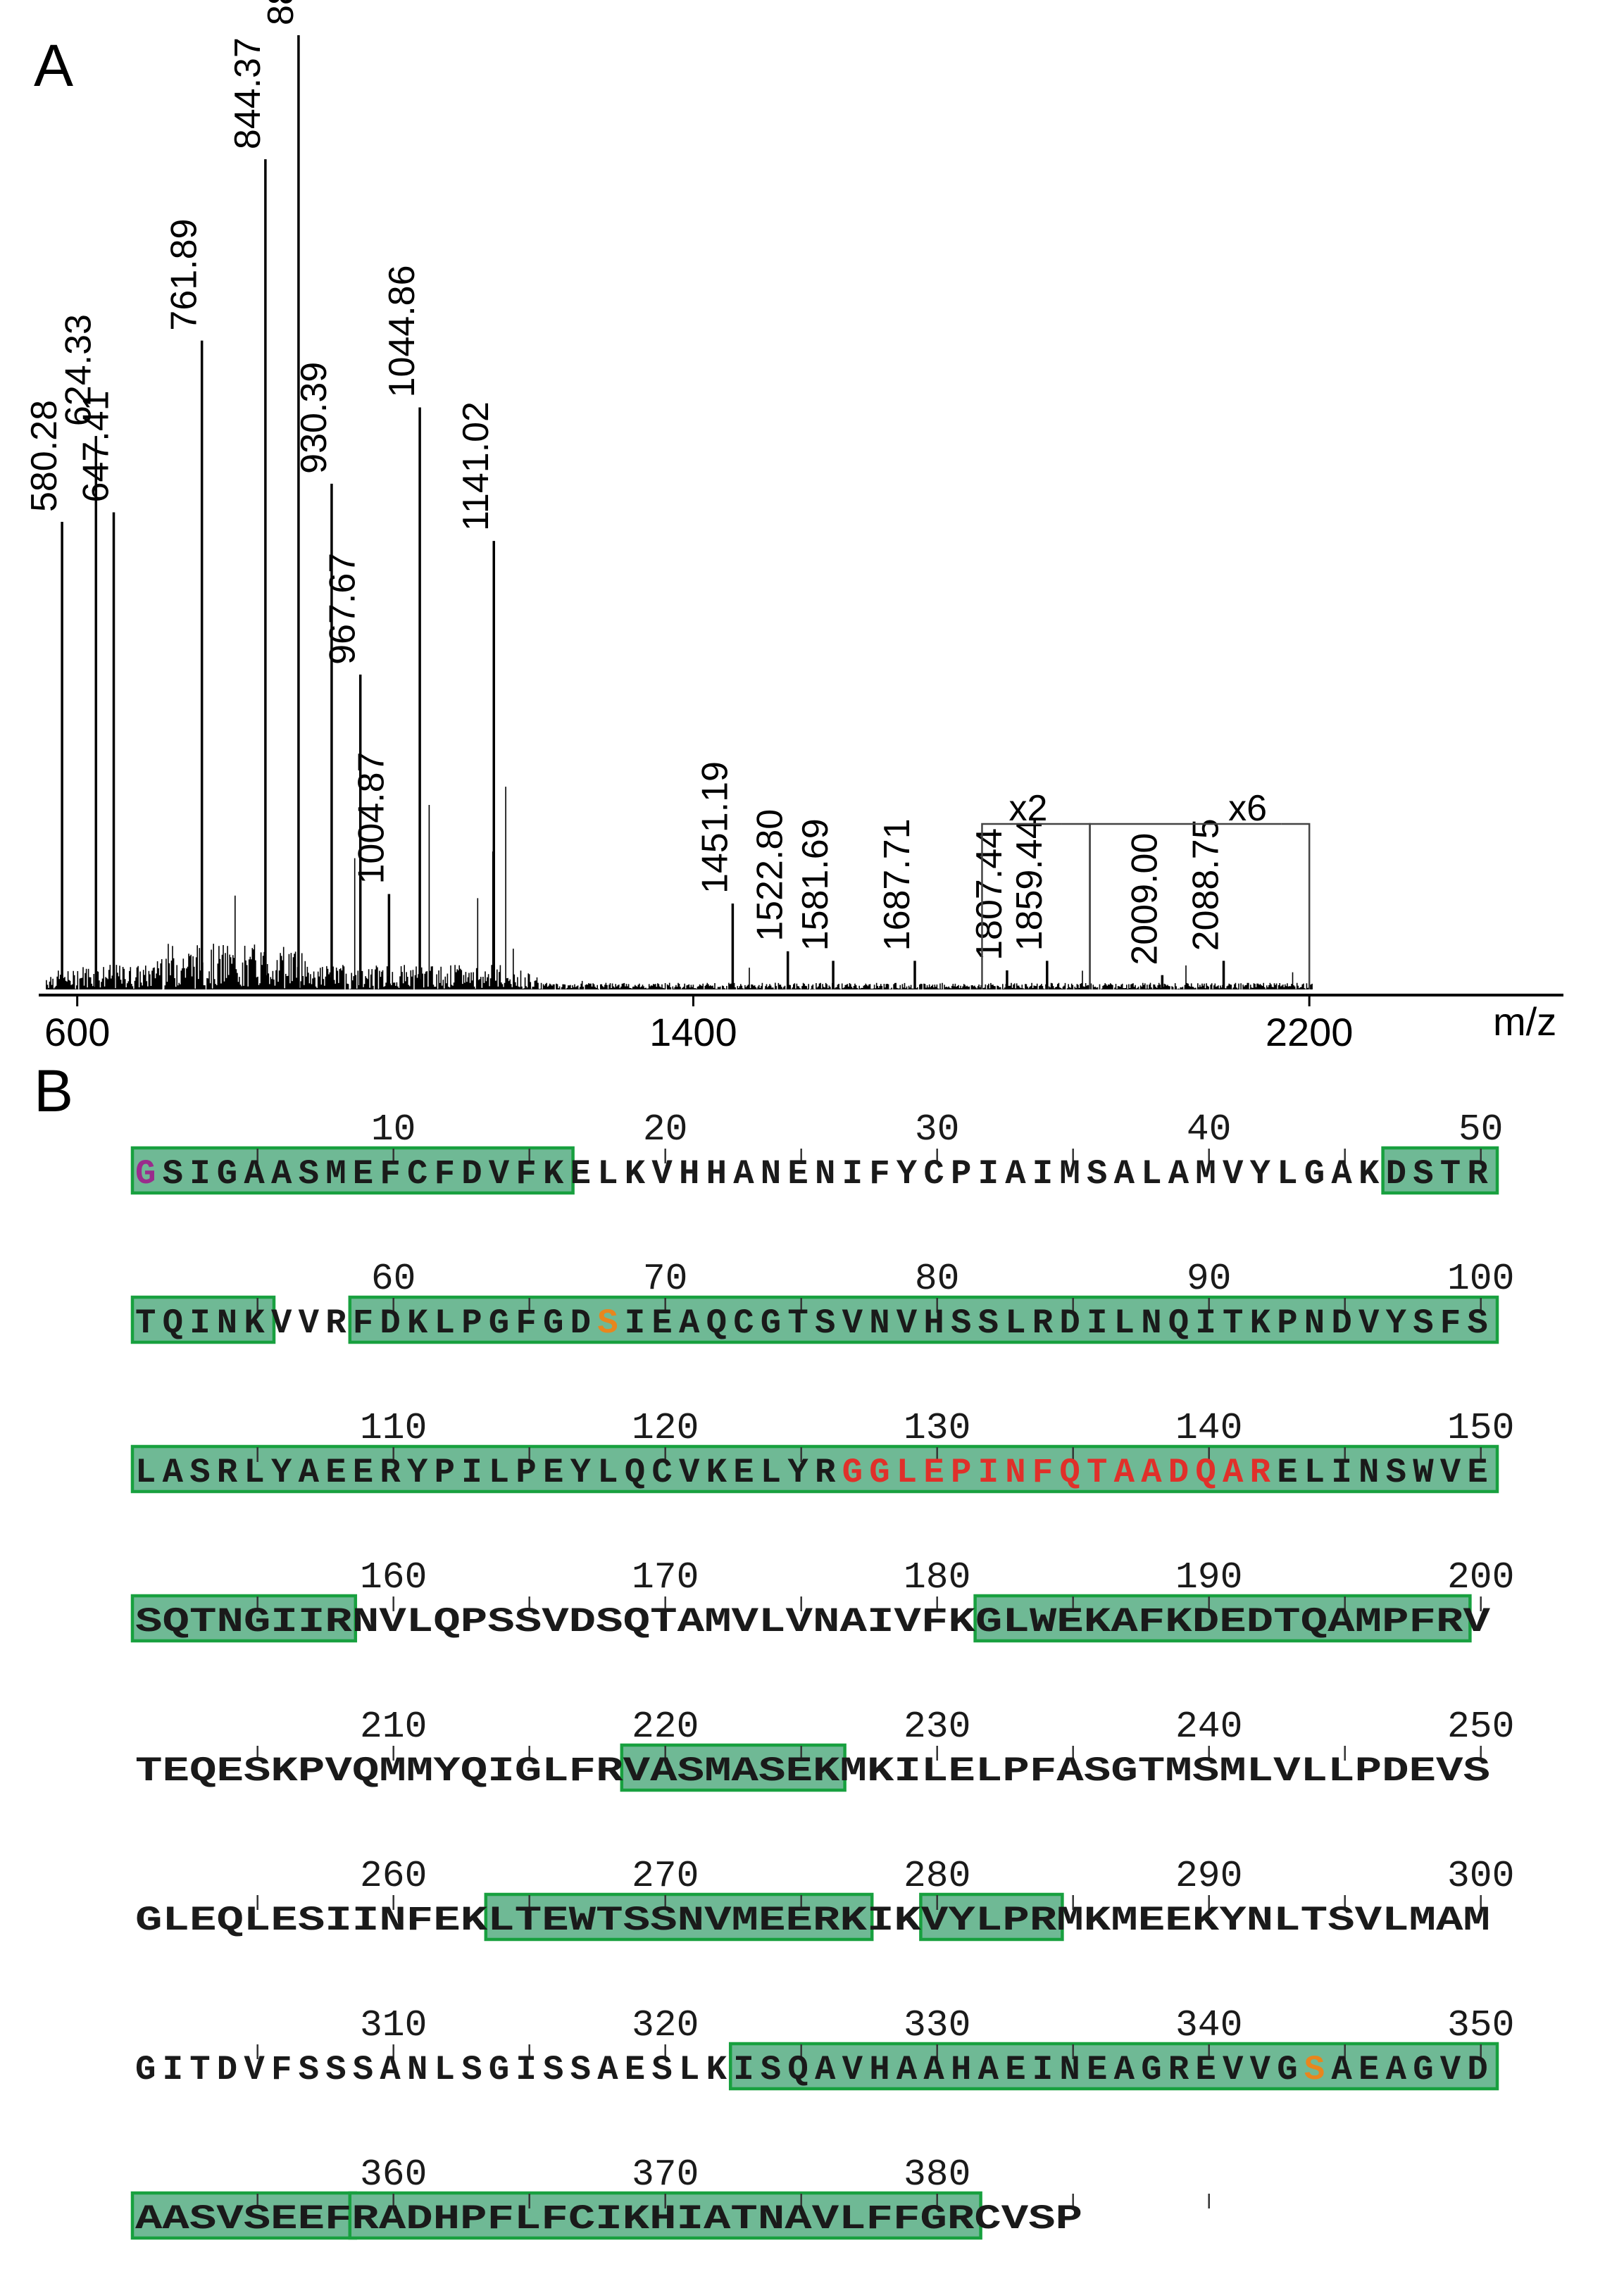 The width and height of the screenshot is (1624, 2281). What do you see at coordinates (281, 12) in the screenshot?
I see `peak-label-5: 887.38` at bounding box center [281, 12].